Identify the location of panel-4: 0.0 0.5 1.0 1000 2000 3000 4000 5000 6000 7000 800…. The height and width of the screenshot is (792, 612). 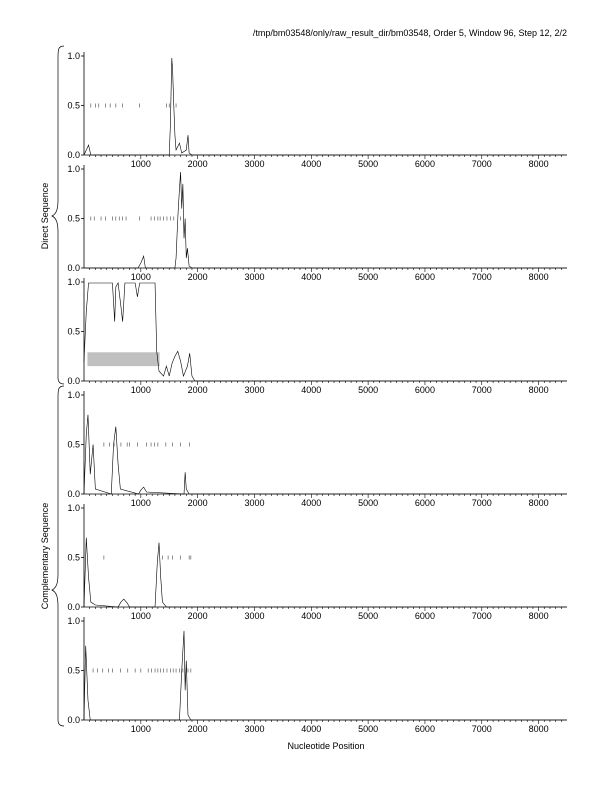
(317, 449).